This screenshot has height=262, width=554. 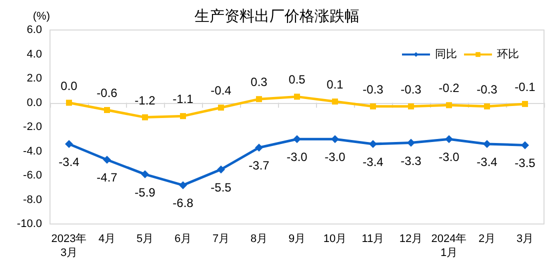 I want to click on x-tick-label: 2023年 3月, so click(x=69, y=246).